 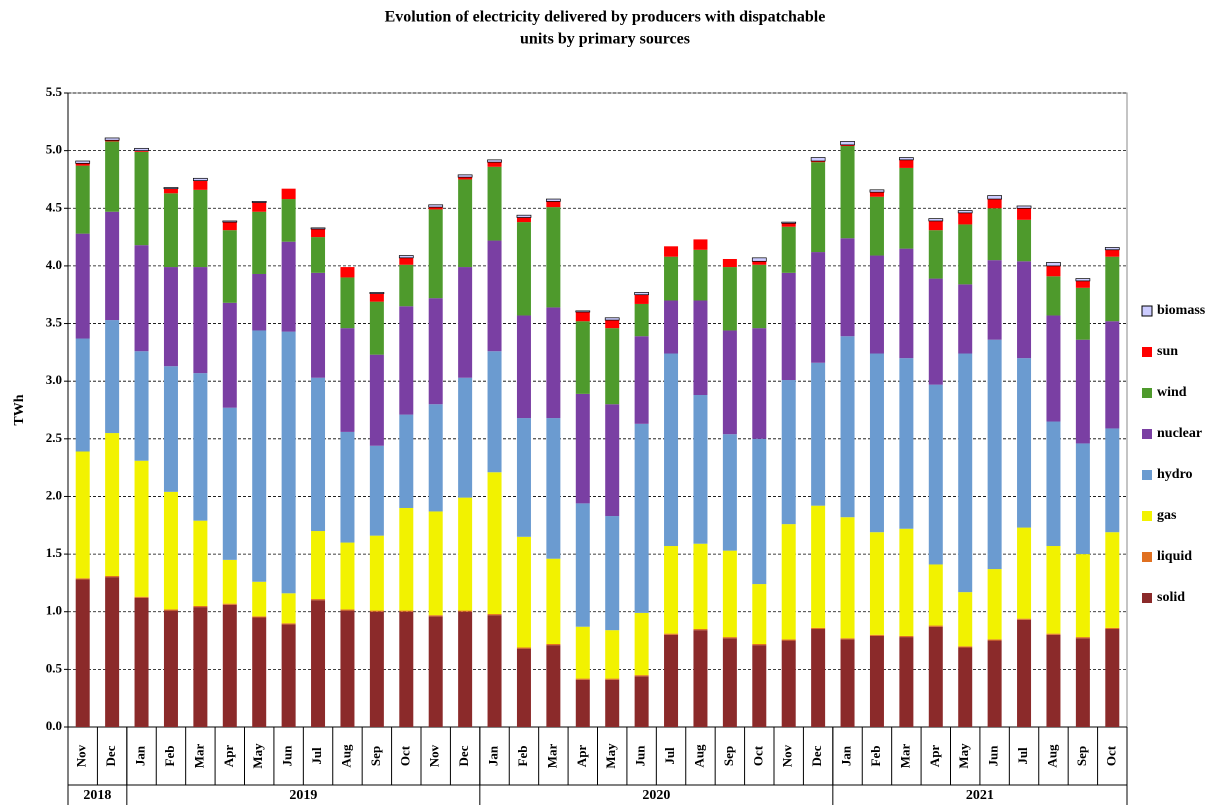 What do you see at coordinates (1174, 556) in the screenshot?
I see `legend-label: liquid` at bounding box center [1174, 556].